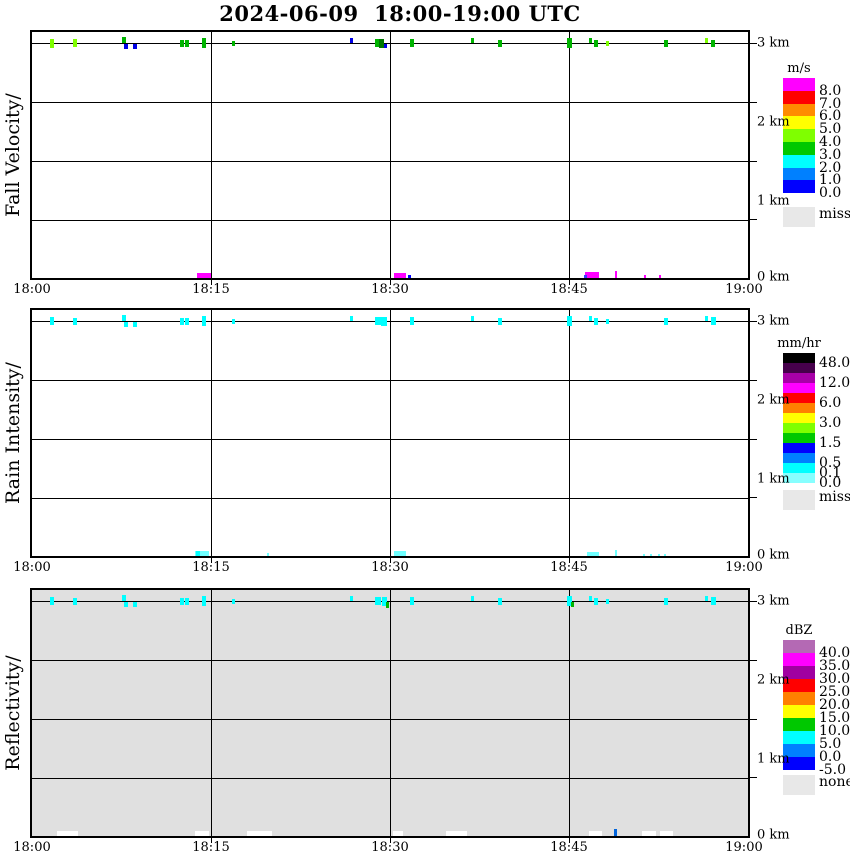 The width and height of the screenshot is (850, 868). What do you see at coordinates (773, 201) in the screenshot?
I see `y-tick-label: 1 km` at bounding box center [773, 201].